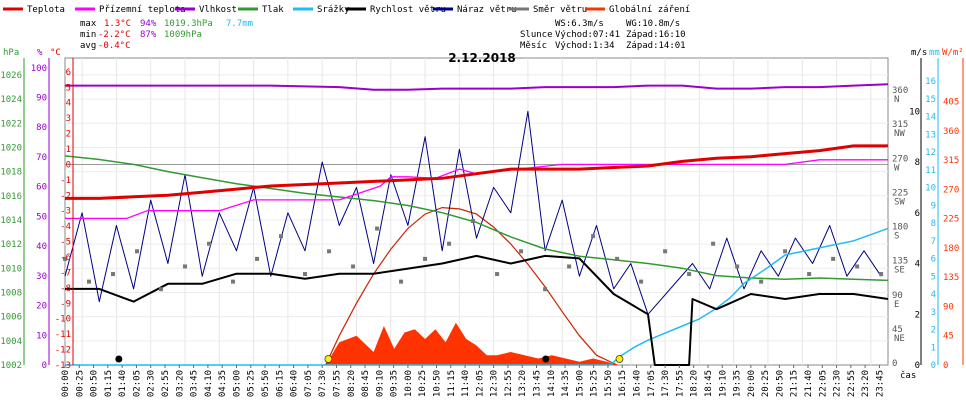 The image size is (966, 400). Describe the element at coordinates (41, 188) in the screenshot. I see `tick-label-pct: 60` at that location.